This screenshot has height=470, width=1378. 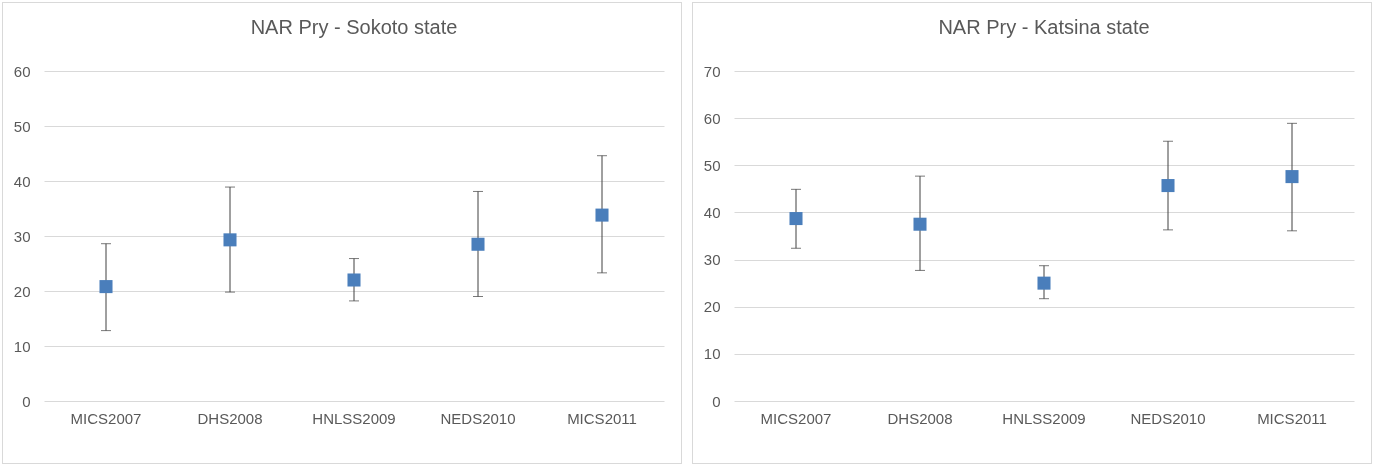 What do you see at coordinates (1044, 27) in the screenshot?
I see `chart-title: NAR Pry - Katsina state` at bounding box center [1044, 27].